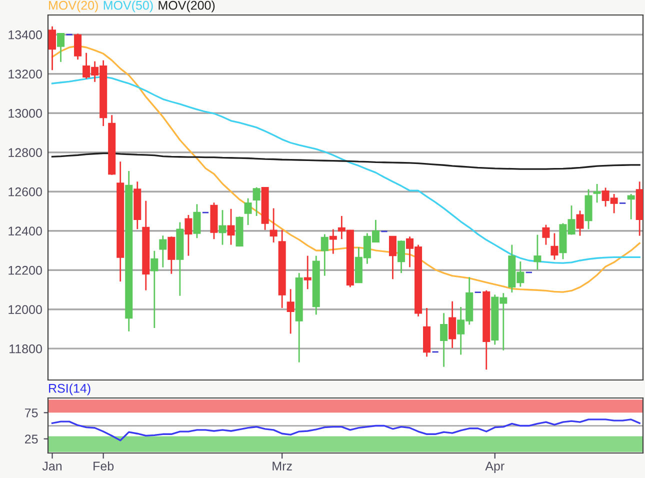  What do you see at coordinates (128, 6) in the screenshot?
I see `text: MOV(50)` at bounding box center [128, 6].